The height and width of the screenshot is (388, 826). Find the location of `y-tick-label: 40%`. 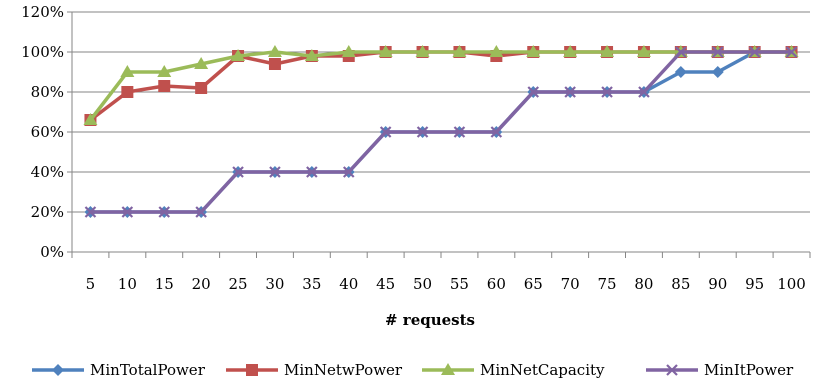

y-tick-label: 40% is located at coordinates (47, 172).